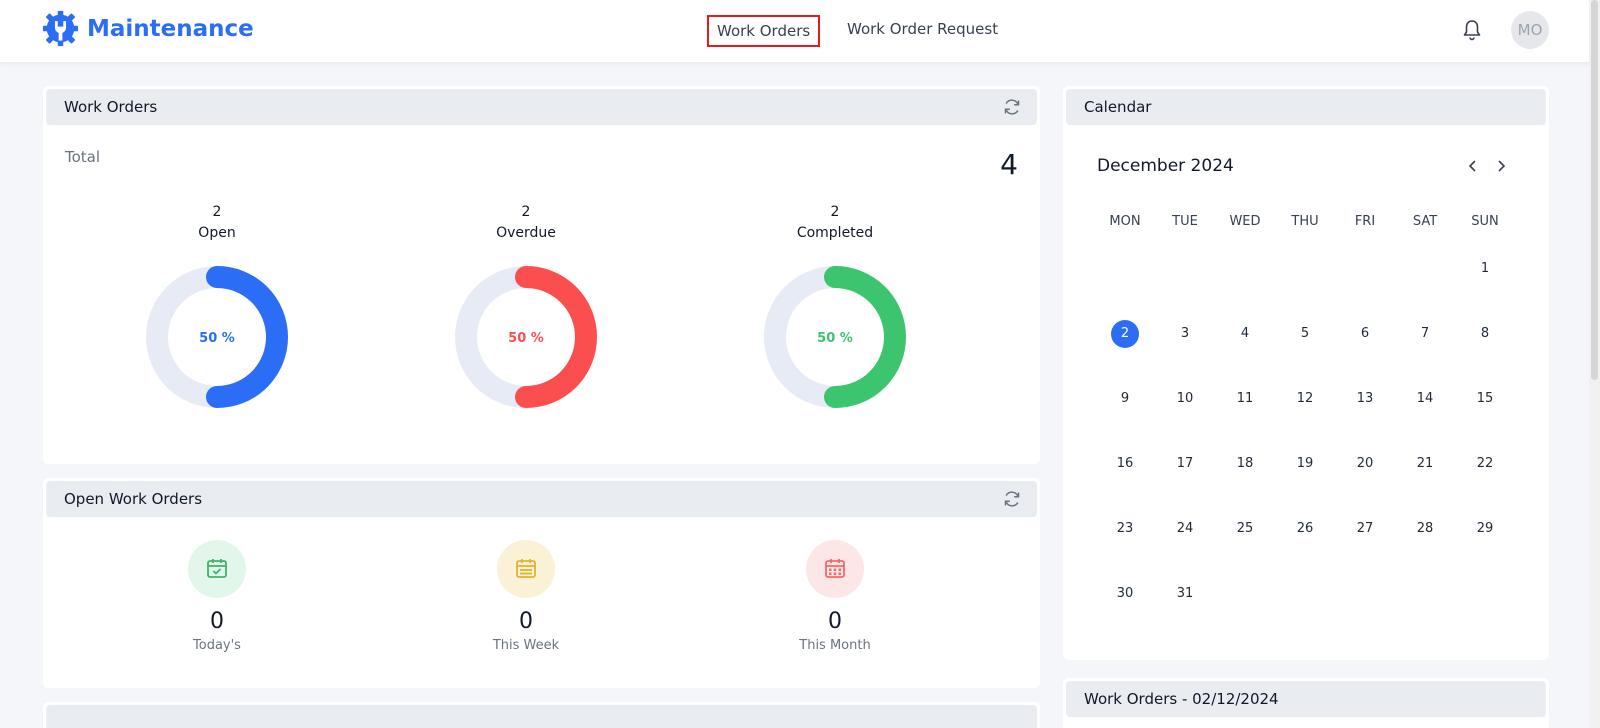 The image size is (1600, 728). What do you see at coordinates (170, 28) in the screenshot?
I see `app-name: Maintenance` at bounding box center [170, 28].